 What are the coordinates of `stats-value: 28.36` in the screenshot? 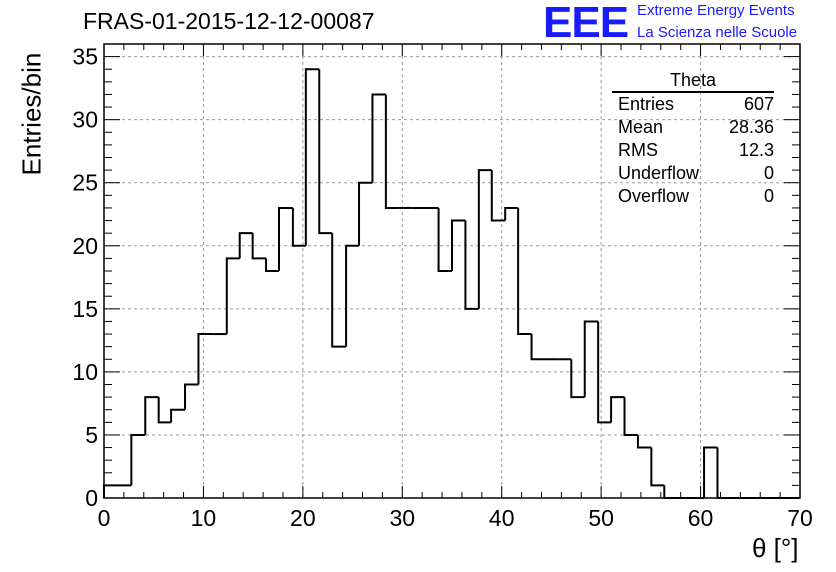 It's located at (751, 127).